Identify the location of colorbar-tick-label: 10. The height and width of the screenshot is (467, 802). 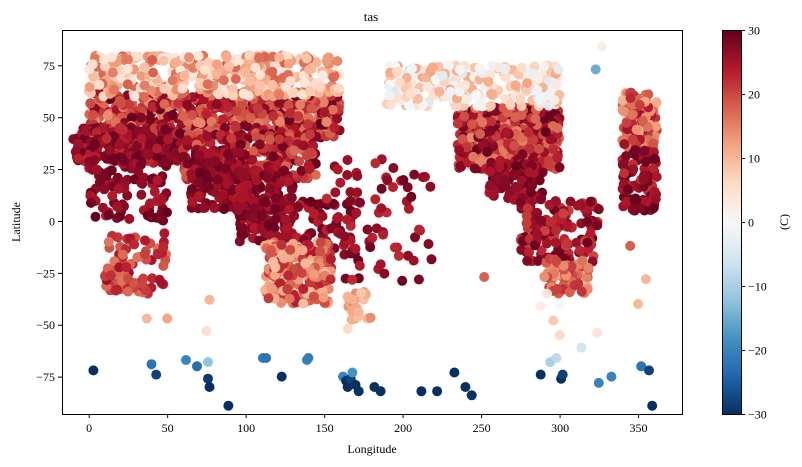
(754, 159).